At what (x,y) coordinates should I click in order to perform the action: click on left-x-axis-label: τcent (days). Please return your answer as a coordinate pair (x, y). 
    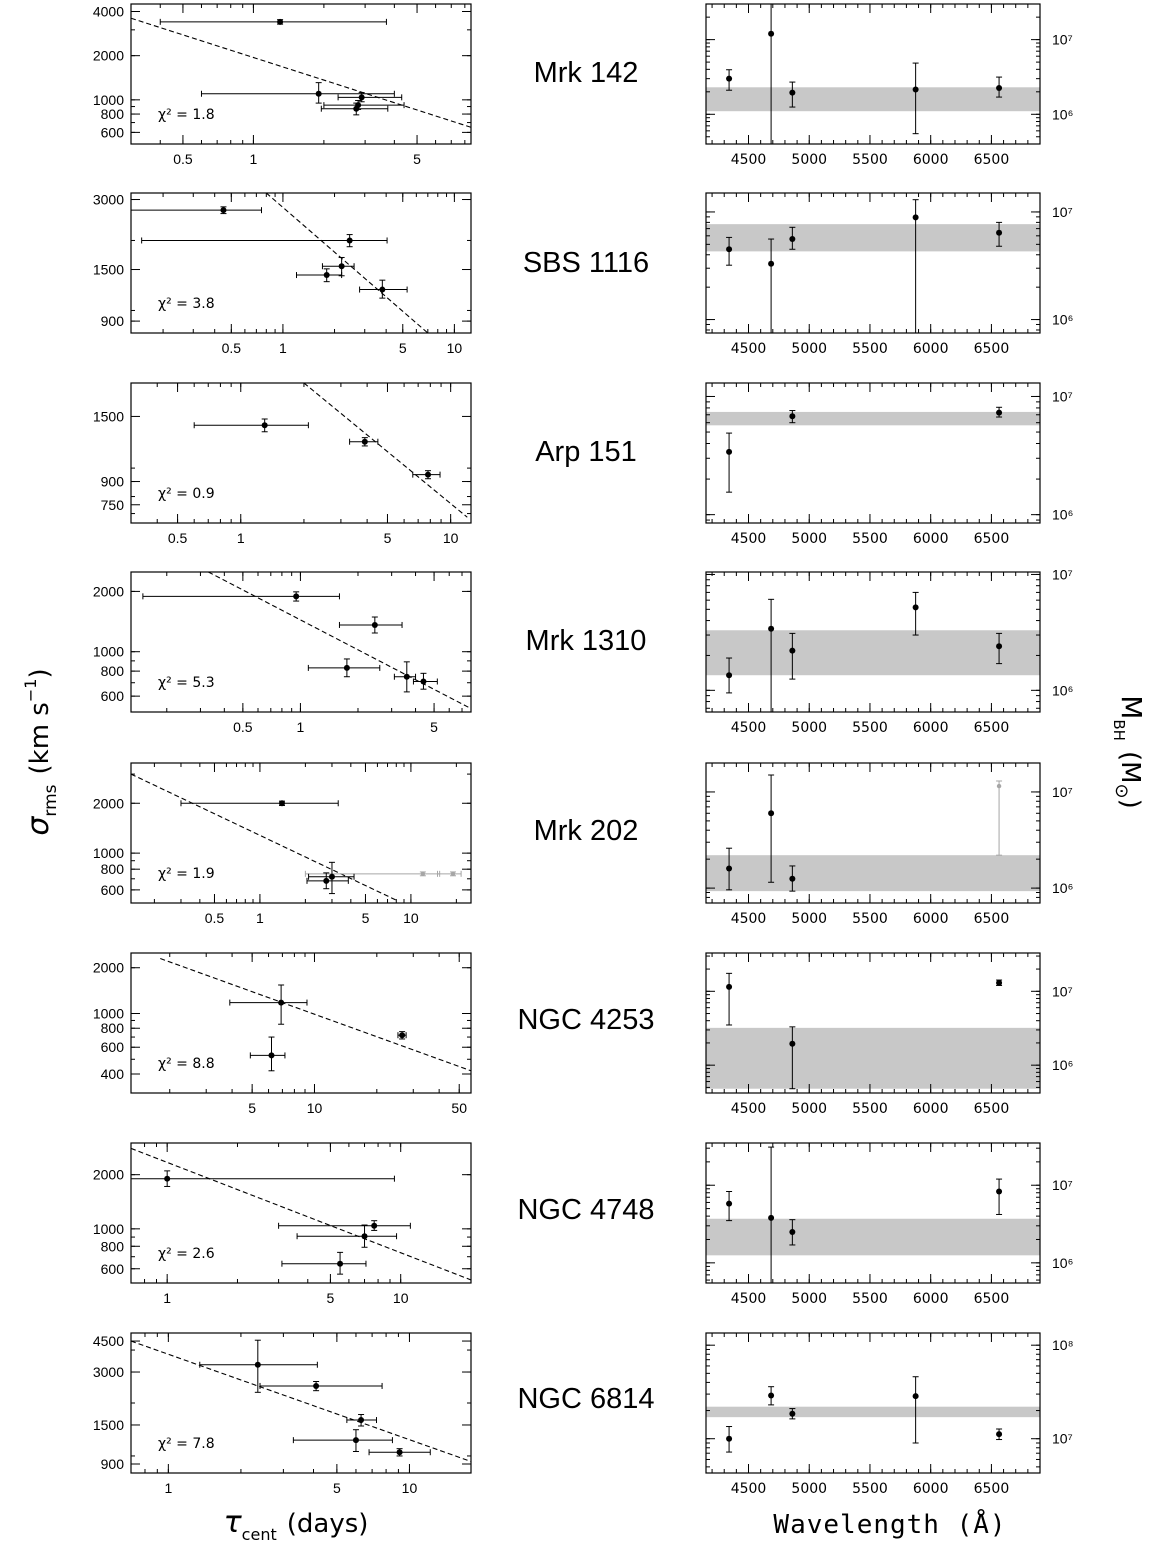
    Looking at the image, I should click on (296, 1524).